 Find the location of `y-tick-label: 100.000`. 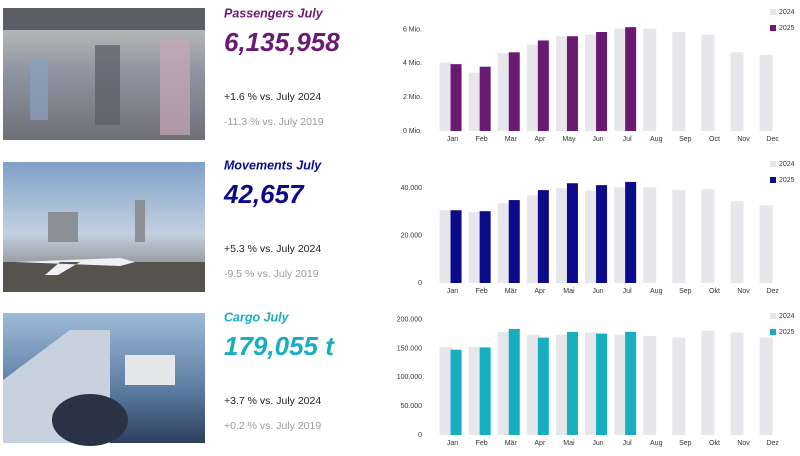

y-tick-label: 100.000 is located at coordinates (409, 377).